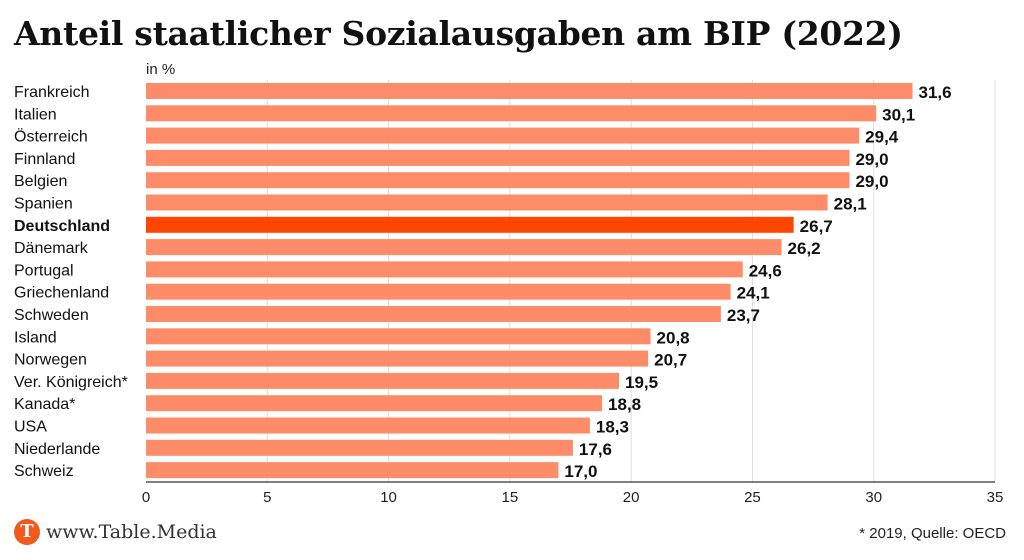 The height and width of the screenshot is (560, 1024). I want to click on data-label: 30,1, so click(898, 114).